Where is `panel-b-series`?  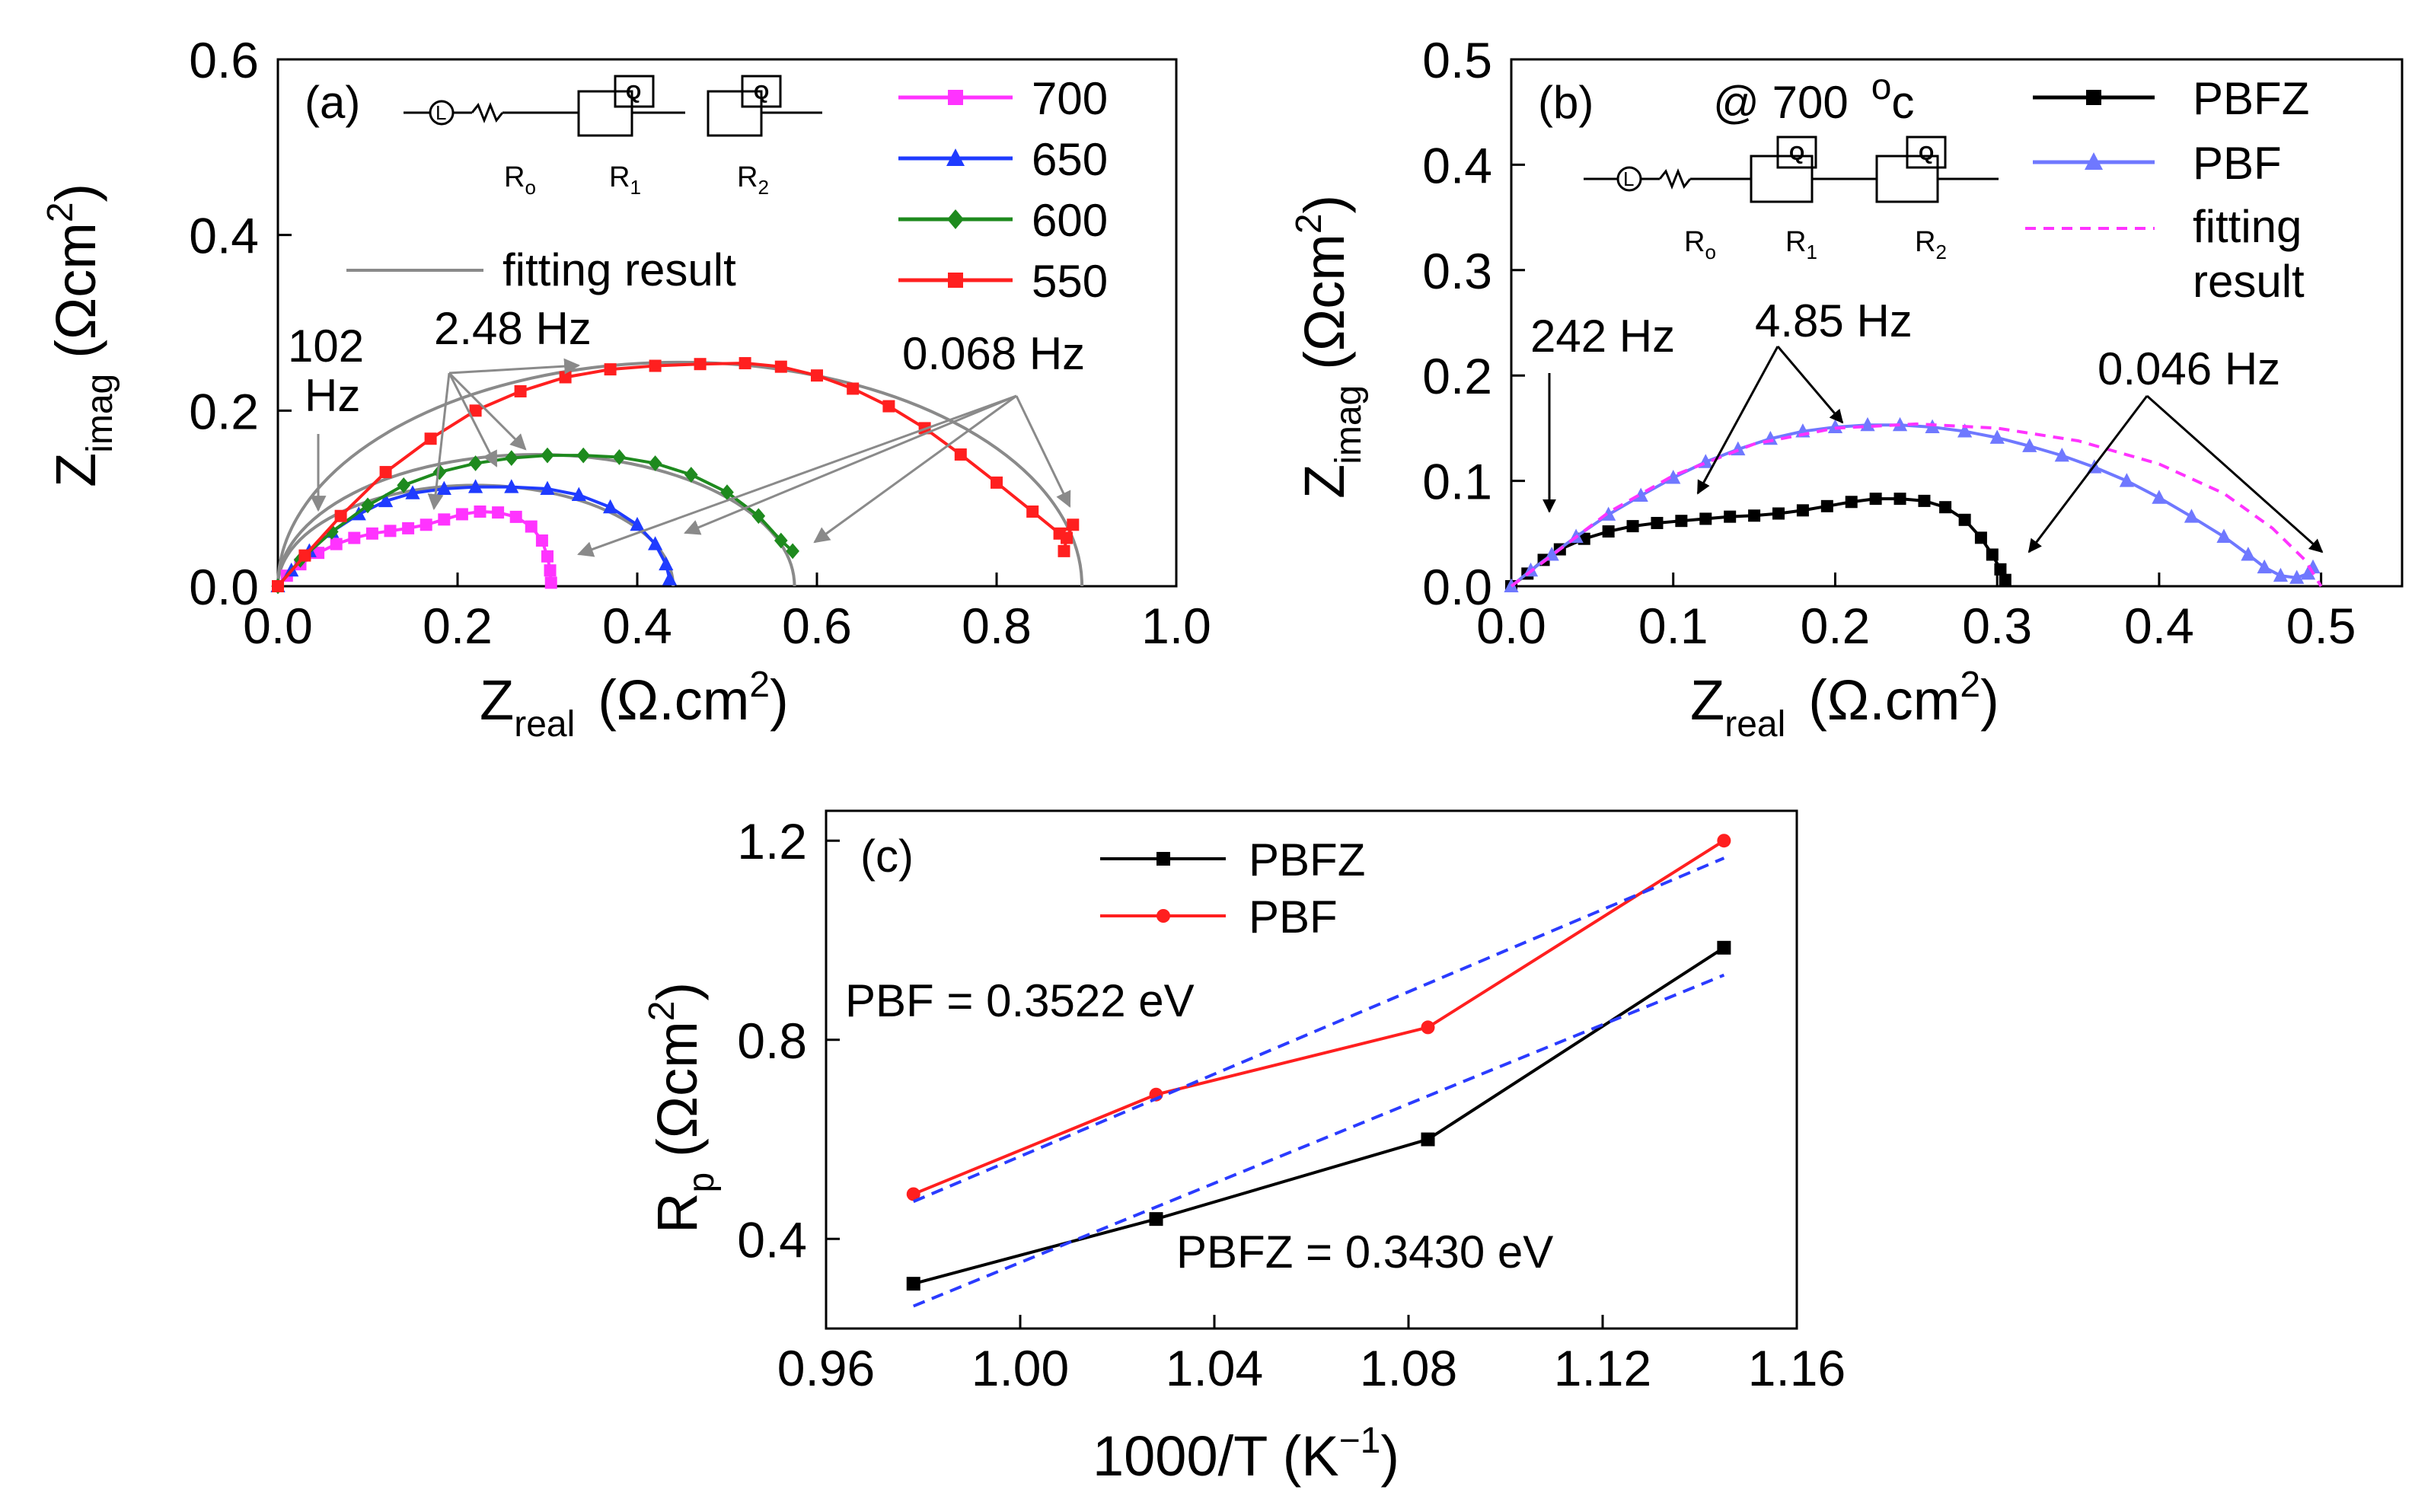
panel-b-series is located at coordinates (1913, 504).